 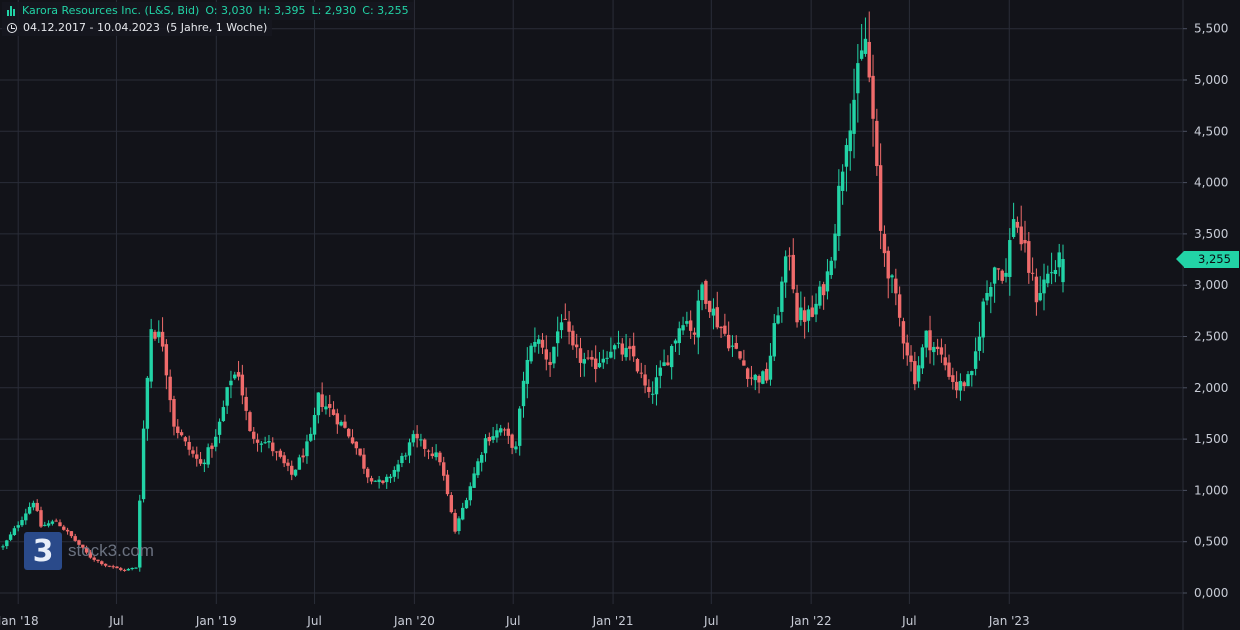 What do you see at coordinates (1211, 234) in the screenshot?
I see `y-tick-label: 3,500` at bounding box center [1211, 234].